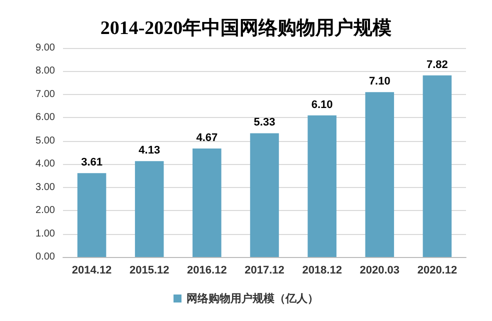 This screenshot has width=492, height=321. What do you see at coordinates (265, 122) in the screenshot?
I see `text: 5.33` at bounding box center [265, 122].